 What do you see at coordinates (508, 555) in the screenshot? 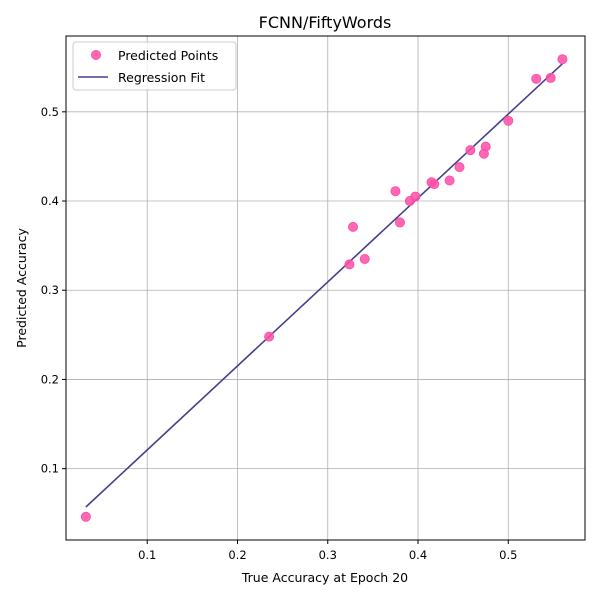
I see `x-tick-label: 0.5` at bounding box center [508, 555].